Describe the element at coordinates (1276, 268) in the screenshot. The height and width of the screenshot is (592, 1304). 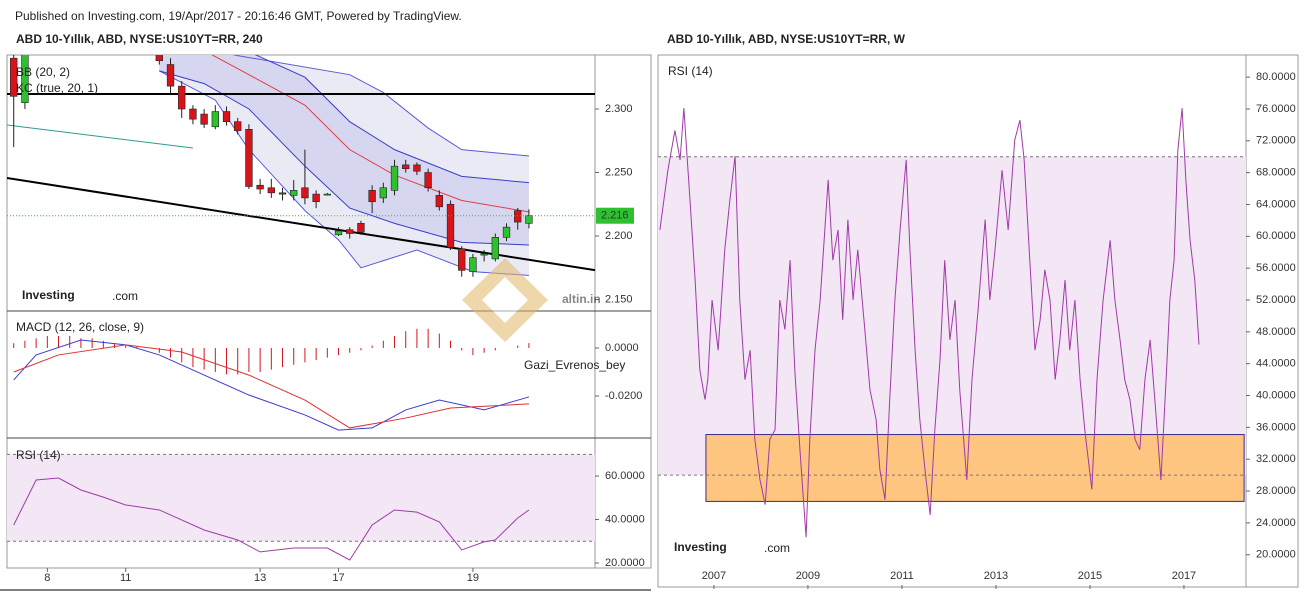
I see `y-tick-label: 56.0000` at that location.